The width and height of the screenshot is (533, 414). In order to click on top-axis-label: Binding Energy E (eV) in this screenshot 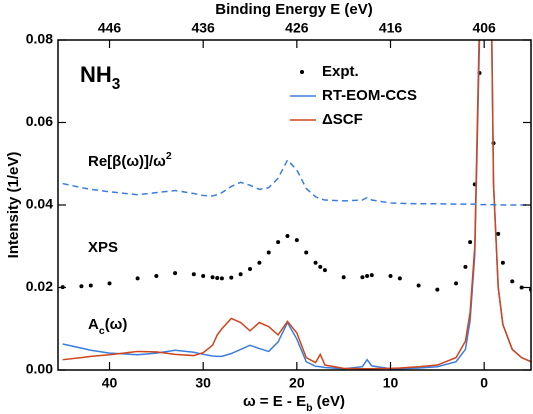, I will do `click(294, 9)`.